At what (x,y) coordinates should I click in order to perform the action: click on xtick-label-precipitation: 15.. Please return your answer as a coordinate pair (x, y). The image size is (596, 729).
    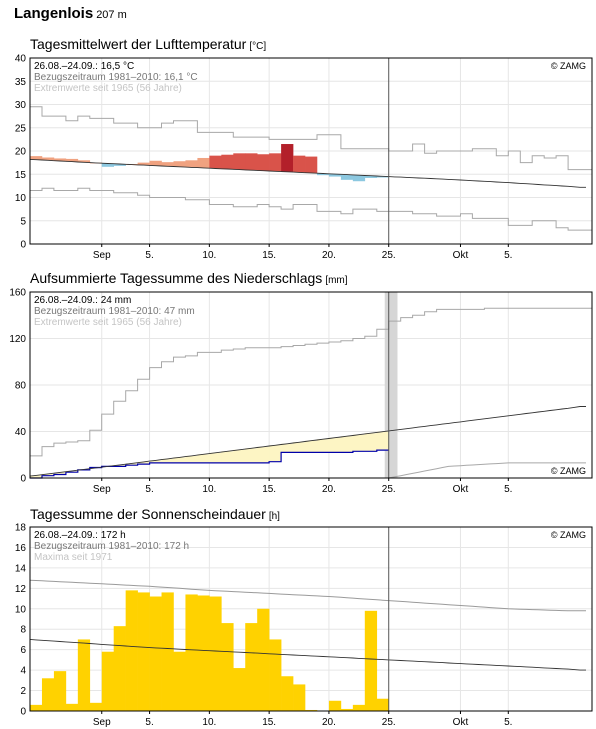
    Looking at the image, I should click on (269, 489).